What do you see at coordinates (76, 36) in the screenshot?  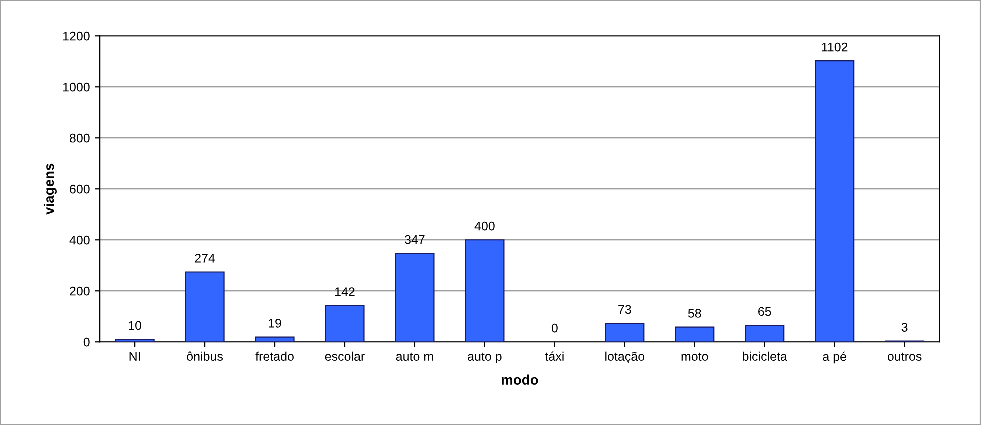 I see `y-tick-label: 1200` at bounding box center [76, 36].